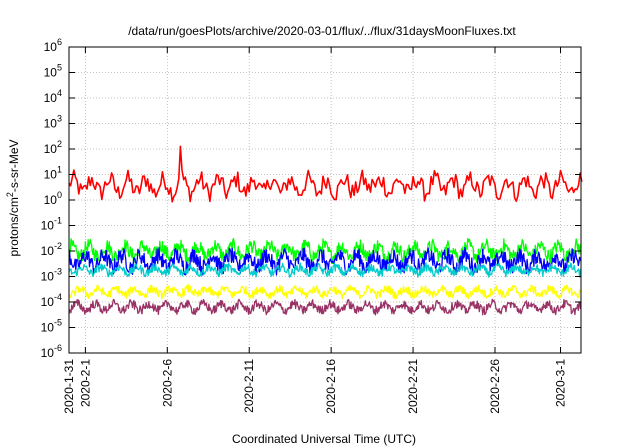  What do you see at coordinates (53, 122) in the screenshot?
I see `y-tick-label: 10³` at bounding box center [53, 122].